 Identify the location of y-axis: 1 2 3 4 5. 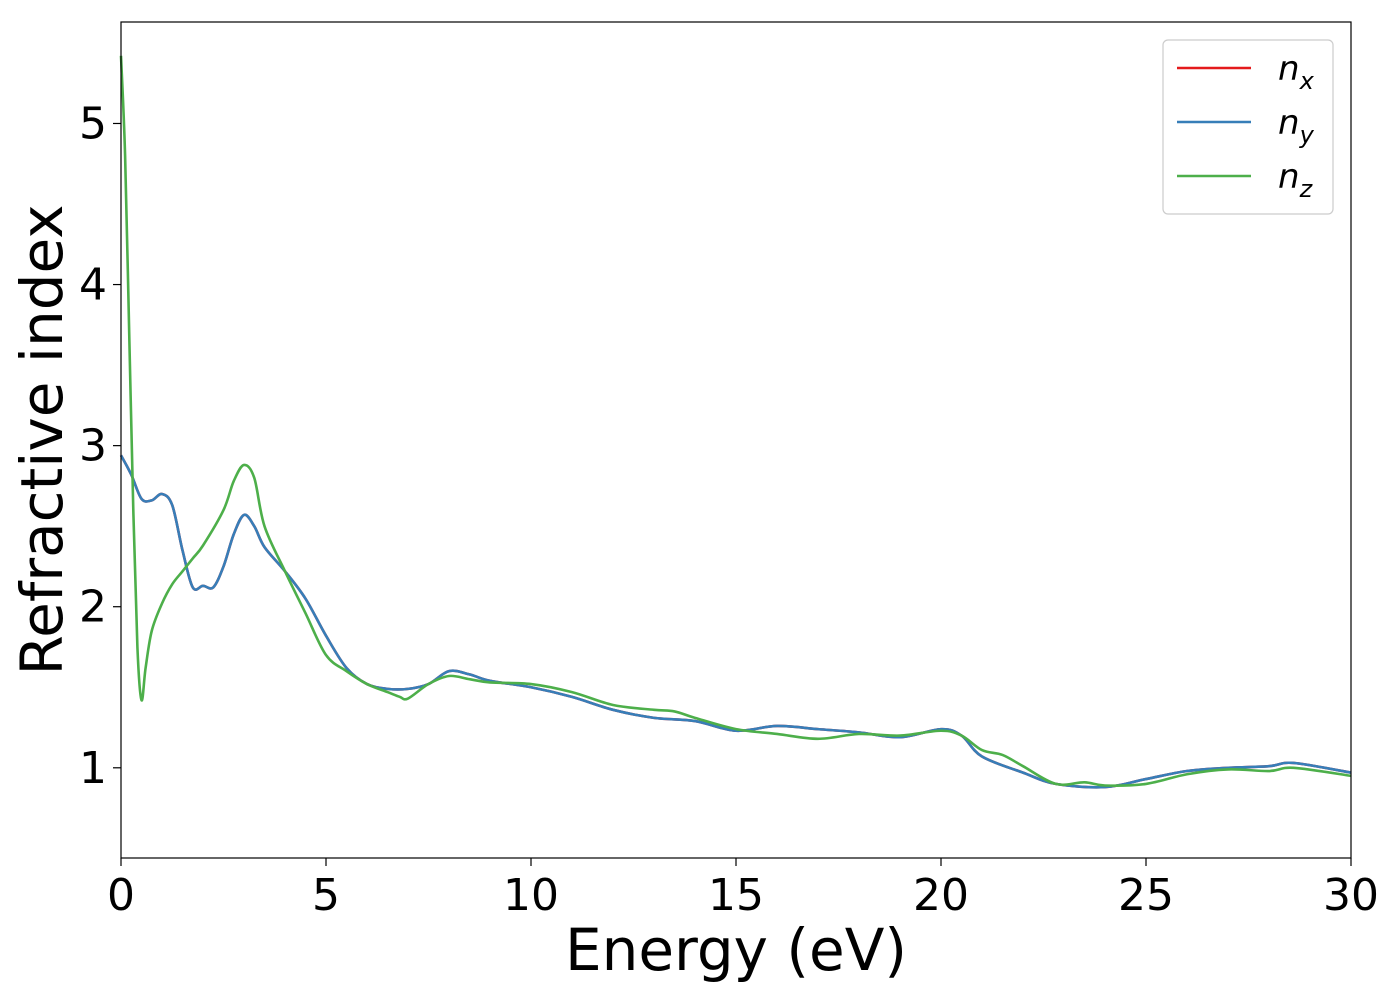
(100, 446).